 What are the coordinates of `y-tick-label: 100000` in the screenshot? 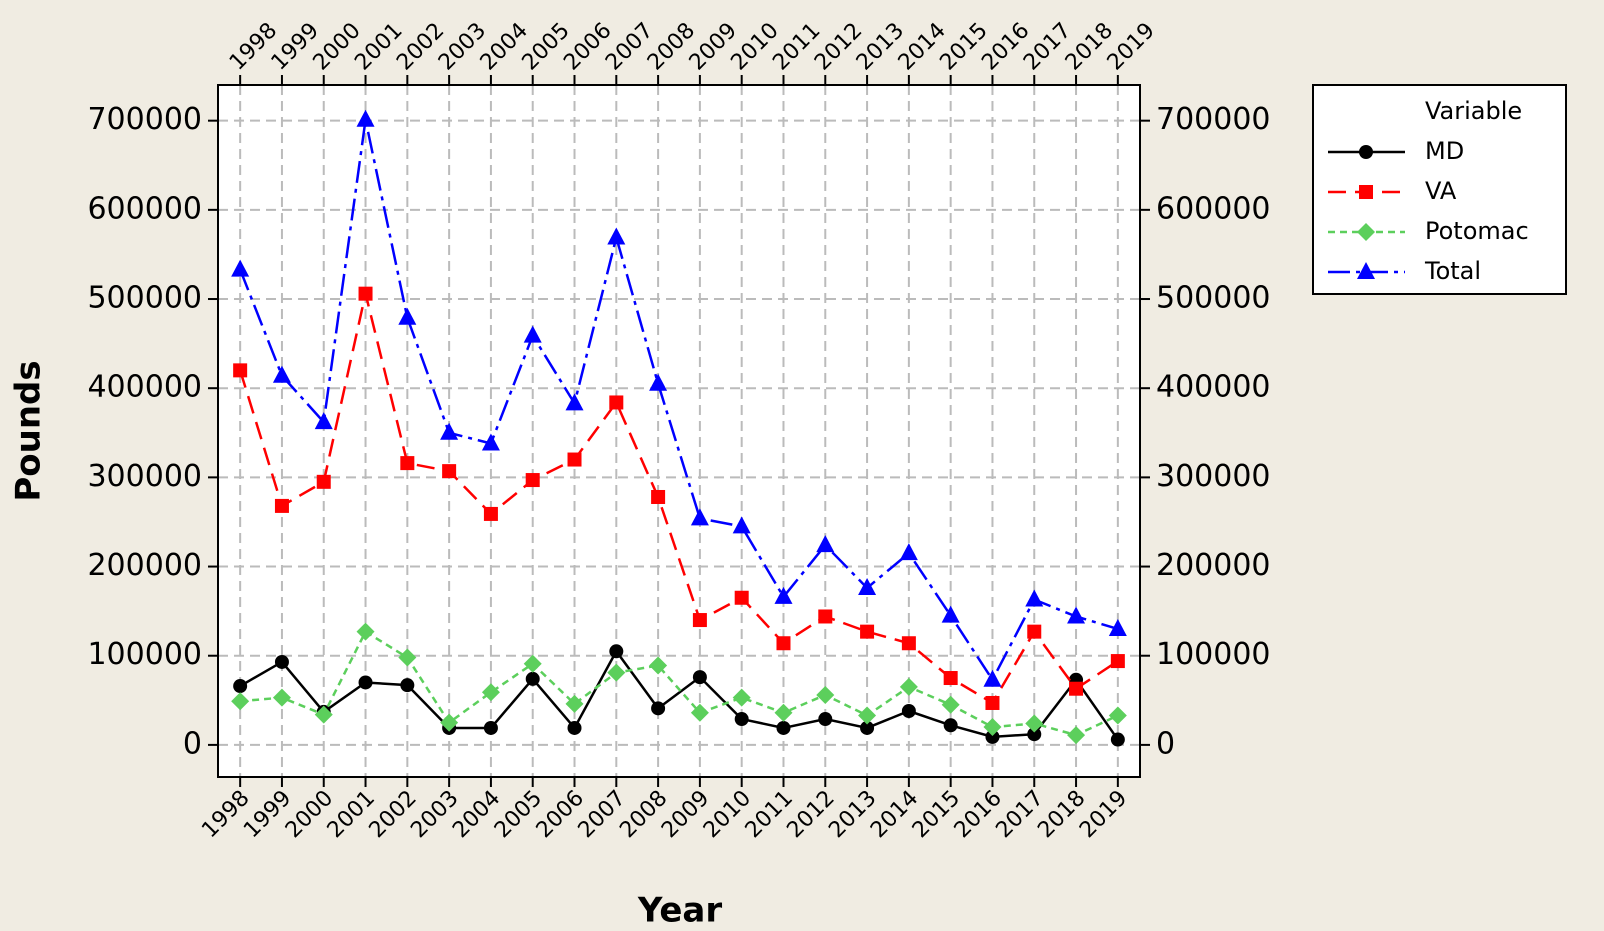 It's located at (144, 654).